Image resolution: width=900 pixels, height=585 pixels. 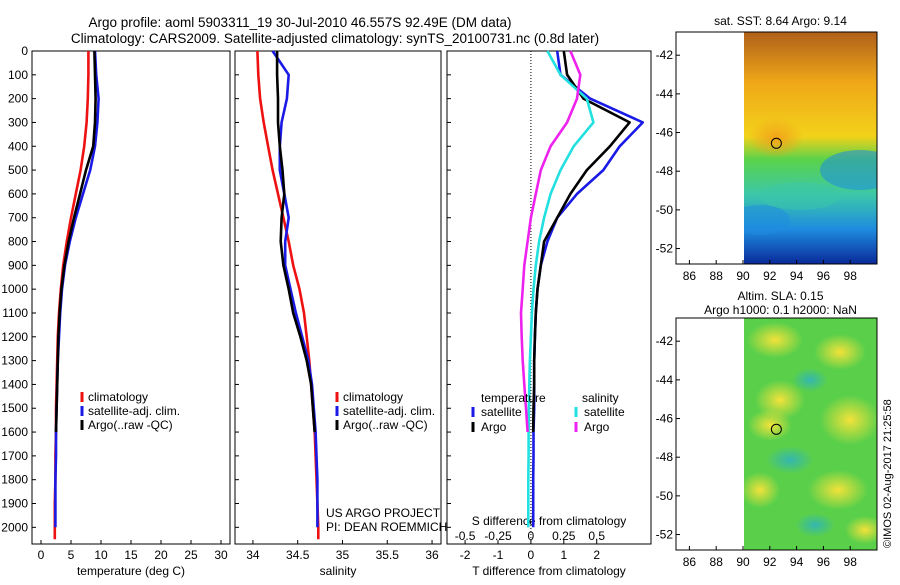 I want to click on difference-s-tick-label: -0.5, so click(x=465, y=536).